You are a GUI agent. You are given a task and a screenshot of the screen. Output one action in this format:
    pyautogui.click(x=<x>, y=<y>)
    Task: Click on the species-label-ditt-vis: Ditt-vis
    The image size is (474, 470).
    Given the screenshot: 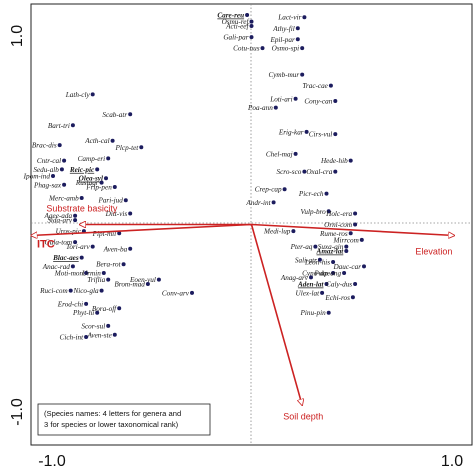 What is the action you would take?
    pyautogui.click(x=116, y=214)
    